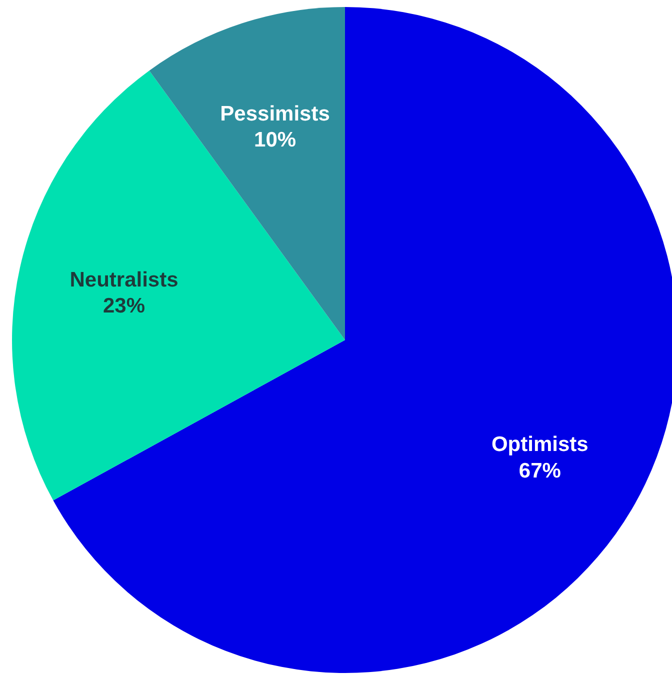 This screenshot has width=672, height=675. Describe the element at coordinates (540, 470) in the screenshot. I see `data-label: 67%` at that location.